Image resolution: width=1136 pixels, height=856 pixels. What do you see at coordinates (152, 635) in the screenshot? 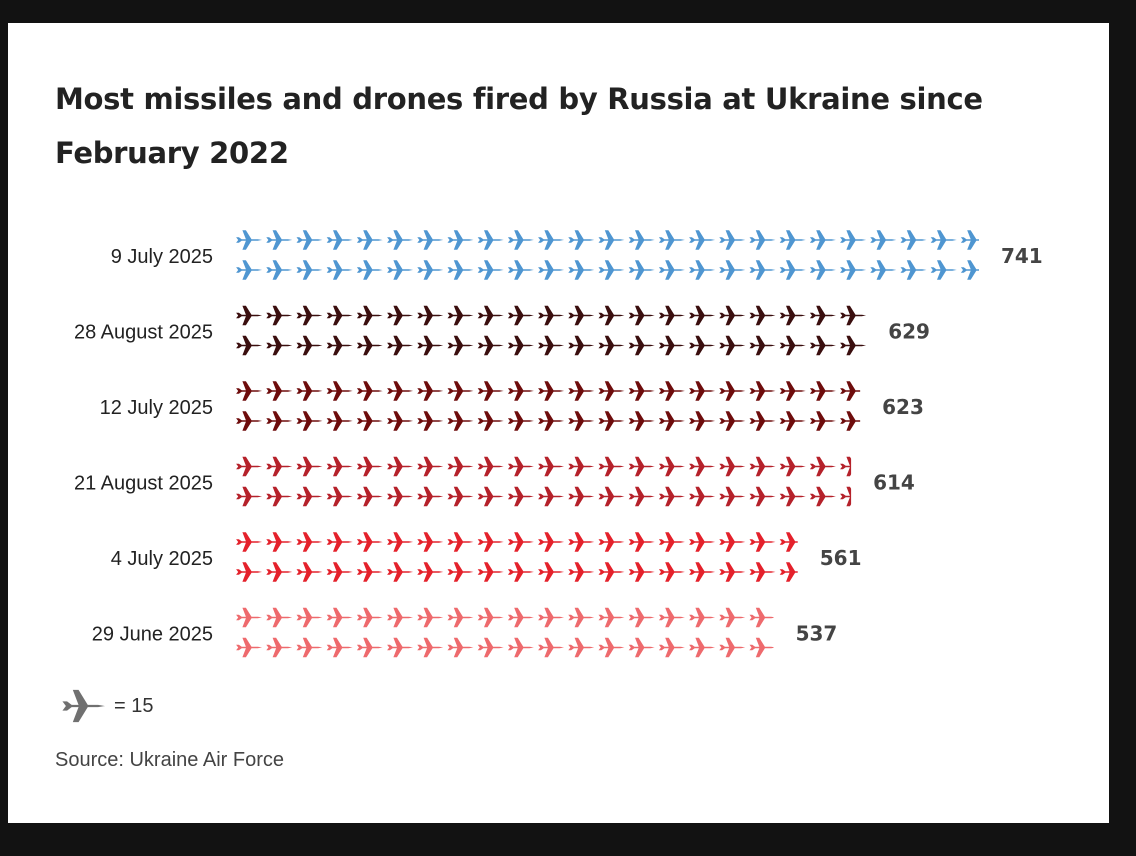
I see `category-label: 29 June 2025` at bounding box center [152, 635].